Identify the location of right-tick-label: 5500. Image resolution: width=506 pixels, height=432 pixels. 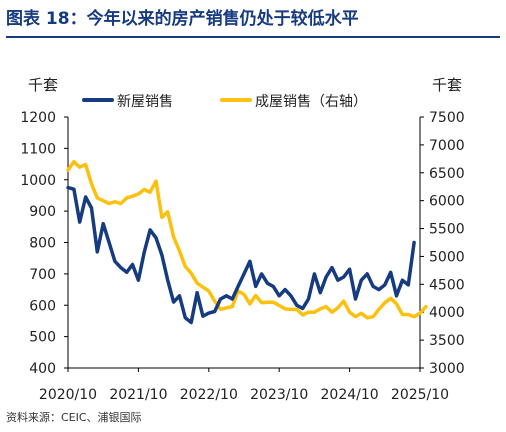
(447, 230).